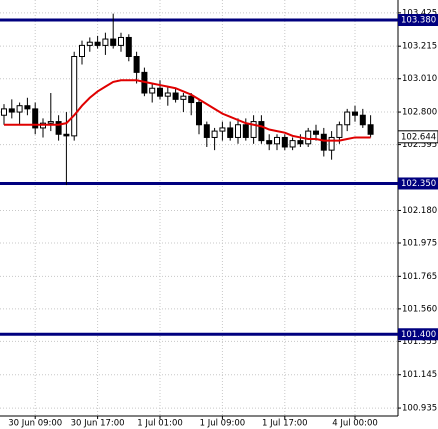 The width and height of the screenshot is (438, 429). I want to click on current-price-box, so click(417, 137).